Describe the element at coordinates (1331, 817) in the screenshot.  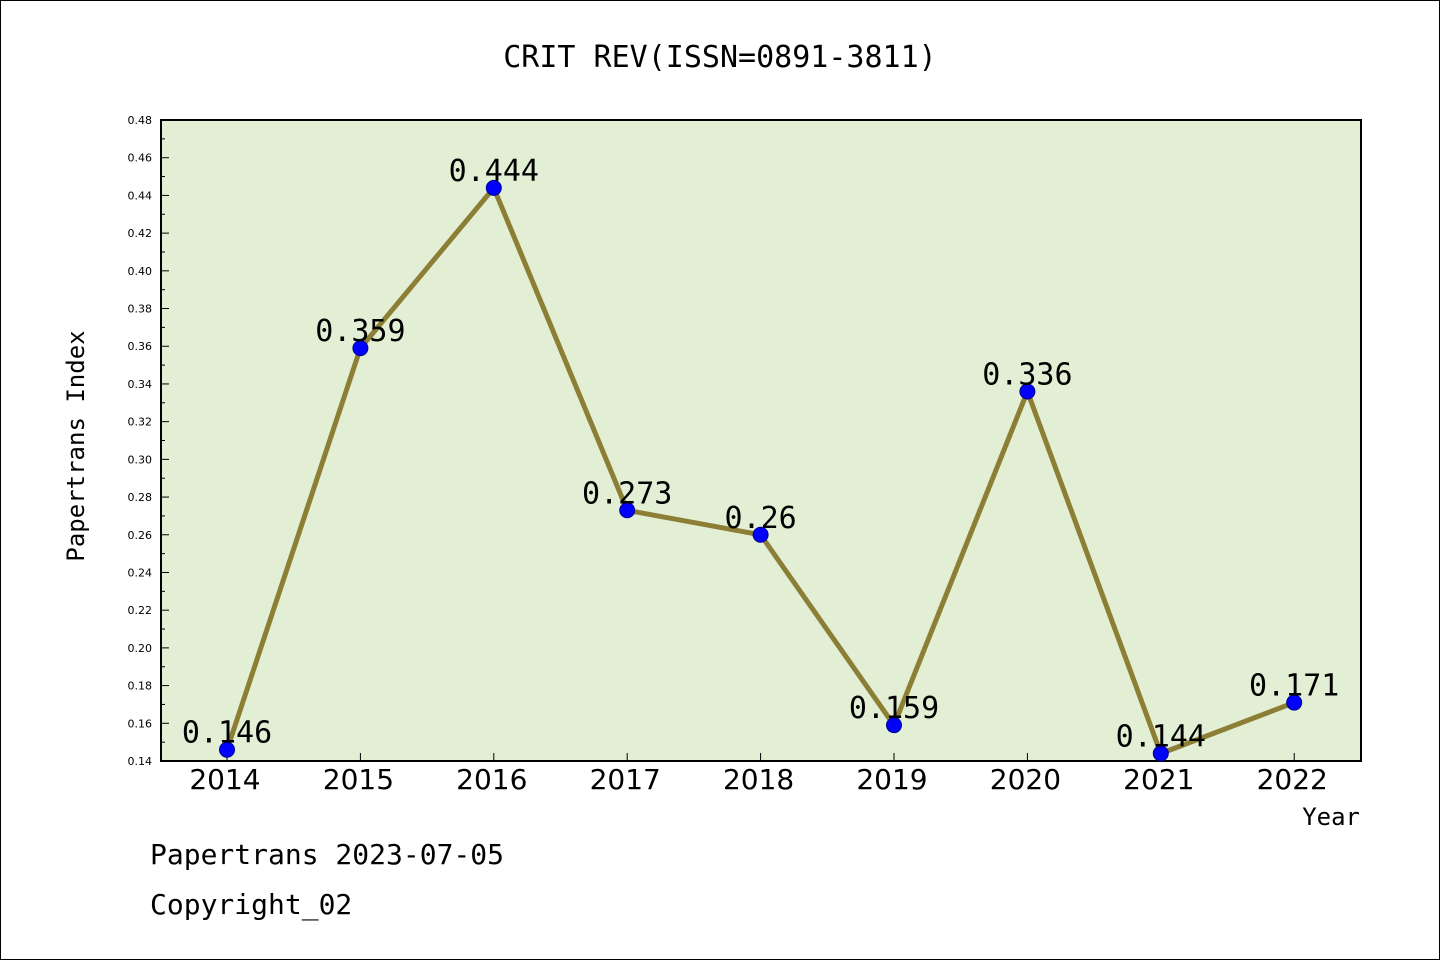
I see `x-axis-label: Year` at that location.